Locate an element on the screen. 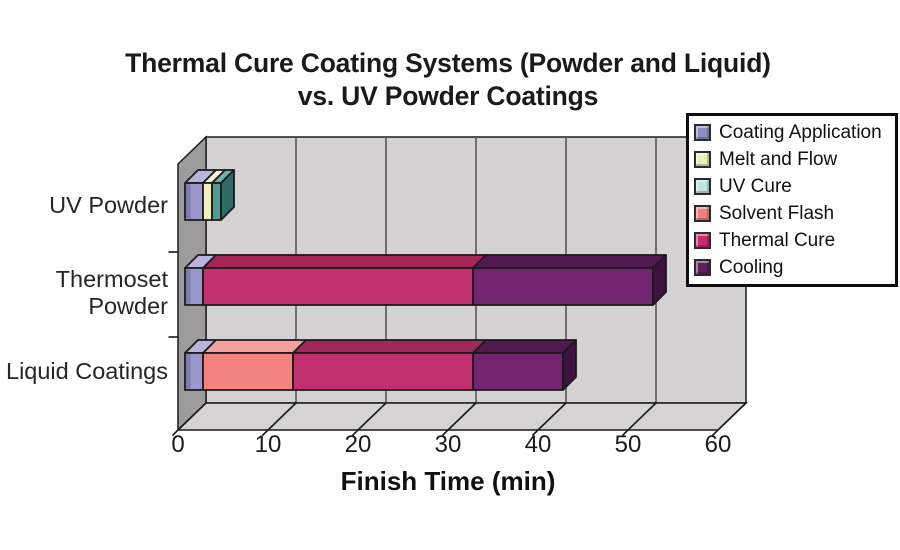 This screenshot has width=900, height=550. category-label-liquid-coatings: Liquid Coatings is located at coordinates (87, 371).